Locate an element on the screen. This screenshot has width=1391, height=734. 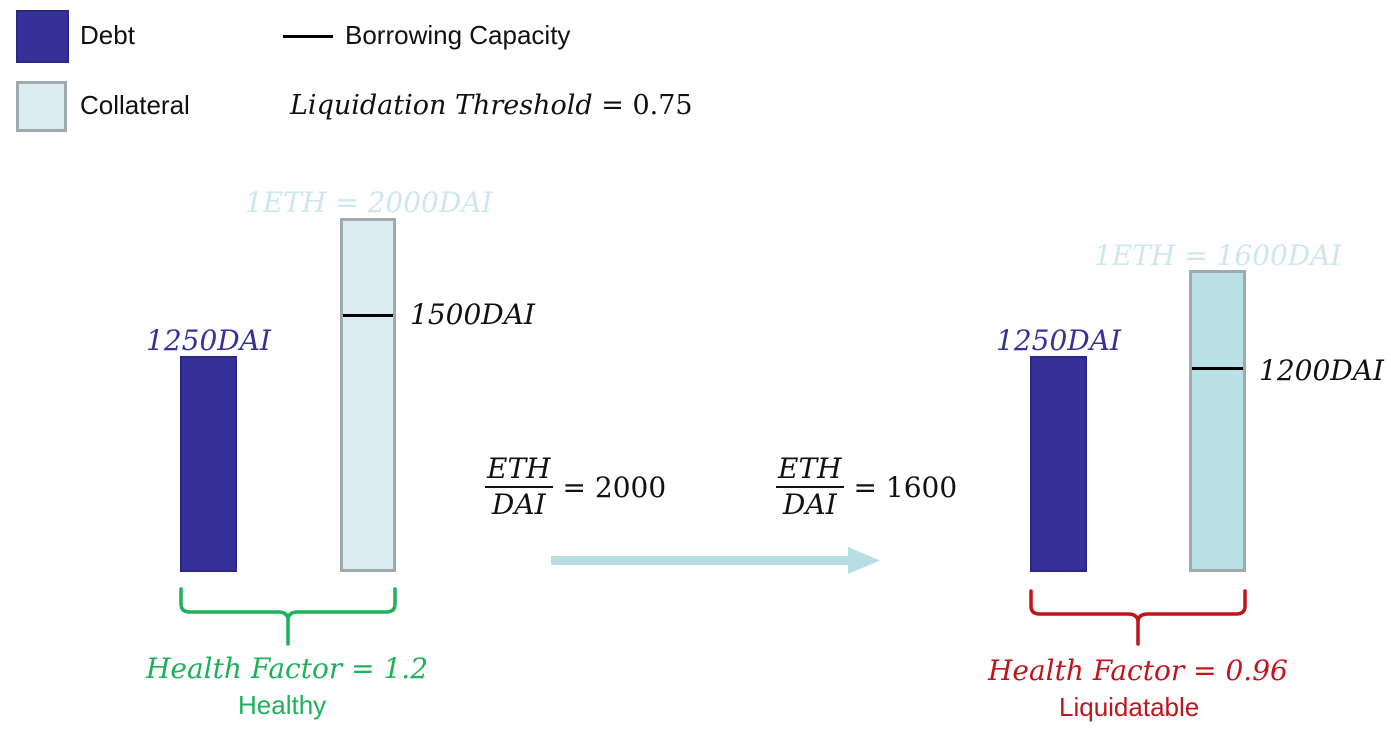
before-debt-bar is located at coordinates (208, 464).